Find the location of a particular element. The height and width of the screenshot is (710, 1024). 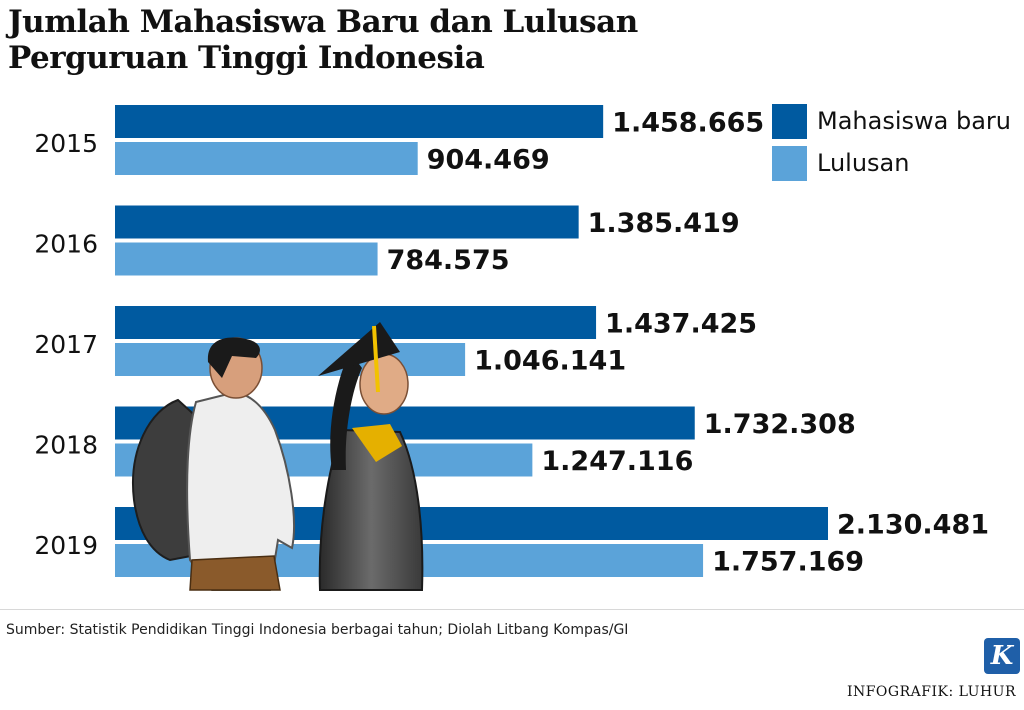

bar-lulusan-2017 is located at coordinates (290, 359).